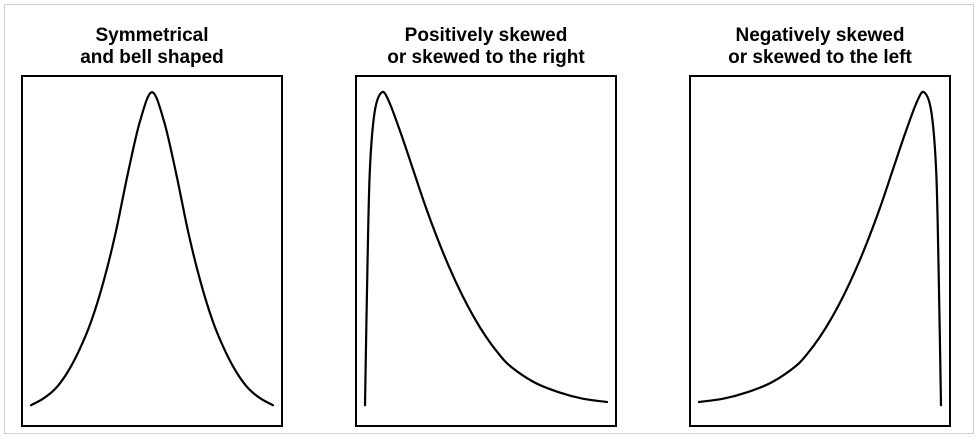 This screenshot has height=440, width=980. I want to click on chart-title: Negatively skewed or skewed to the left, so click(820, 47).